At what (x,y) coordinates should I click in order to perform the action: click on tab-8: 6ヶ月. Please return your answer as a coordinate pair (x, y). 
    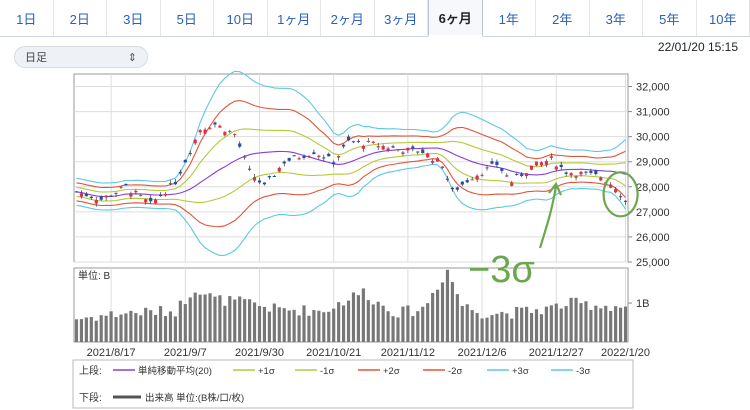
    Looking at the image, I should click on (455, 18).